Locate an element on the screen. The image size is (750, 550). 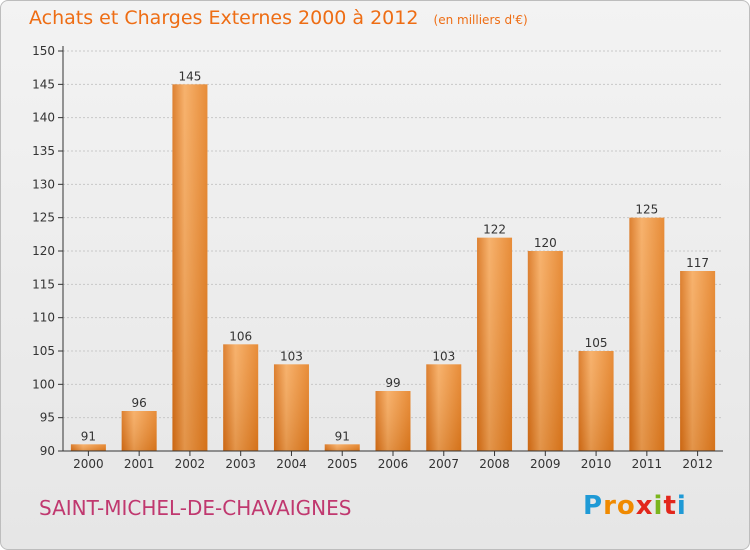
x-tick-label: 2010 is located at coordinates (596, 464).